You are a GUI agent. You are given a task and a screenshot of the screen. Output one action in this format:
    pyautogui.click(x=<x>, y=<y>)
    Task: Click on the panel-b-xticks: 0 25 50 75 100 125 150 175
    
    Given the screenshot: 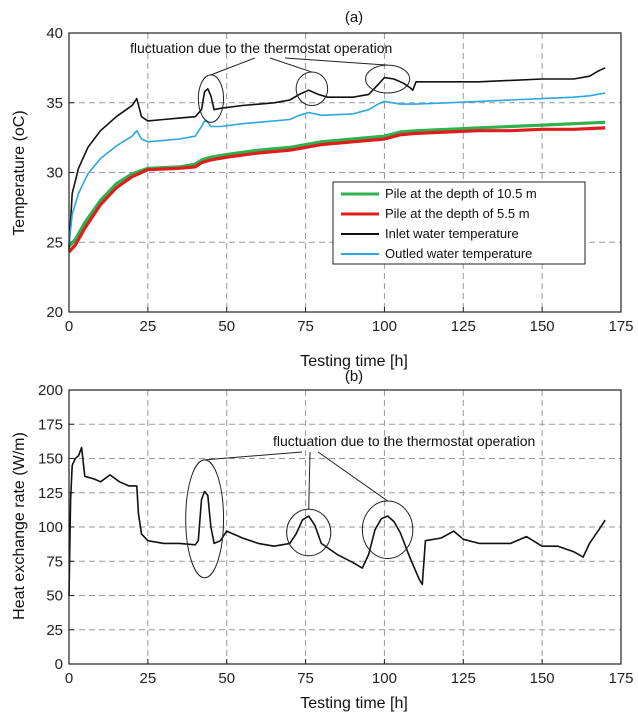 What is the action you would take?
    pyautogui.click(x=349, y=673)
    